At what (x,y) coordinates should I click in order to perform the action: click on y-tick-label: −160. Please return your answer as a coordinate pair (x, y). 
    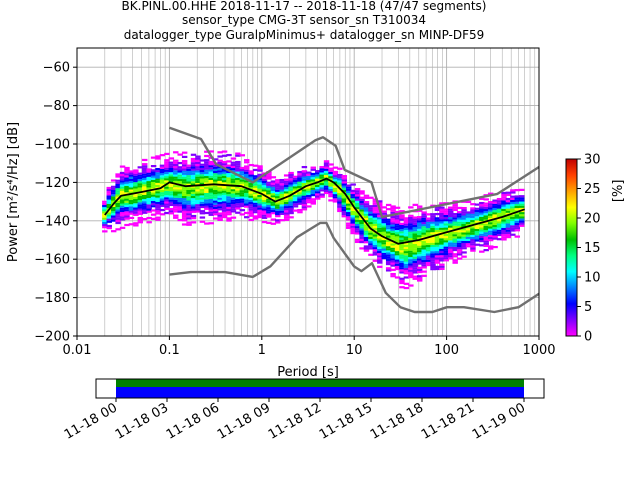
    Looking at the image, I should click on (52, 260).